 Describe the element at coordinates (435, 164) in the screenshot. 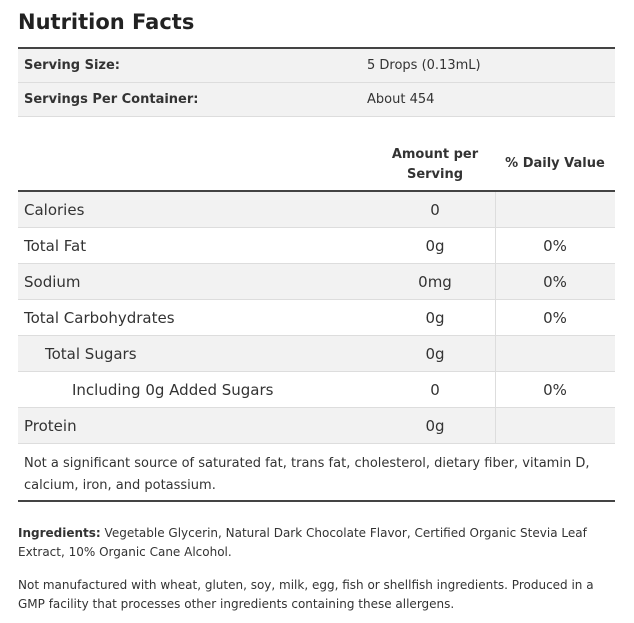

I see `header-cell: Amount per Serving` at that location.